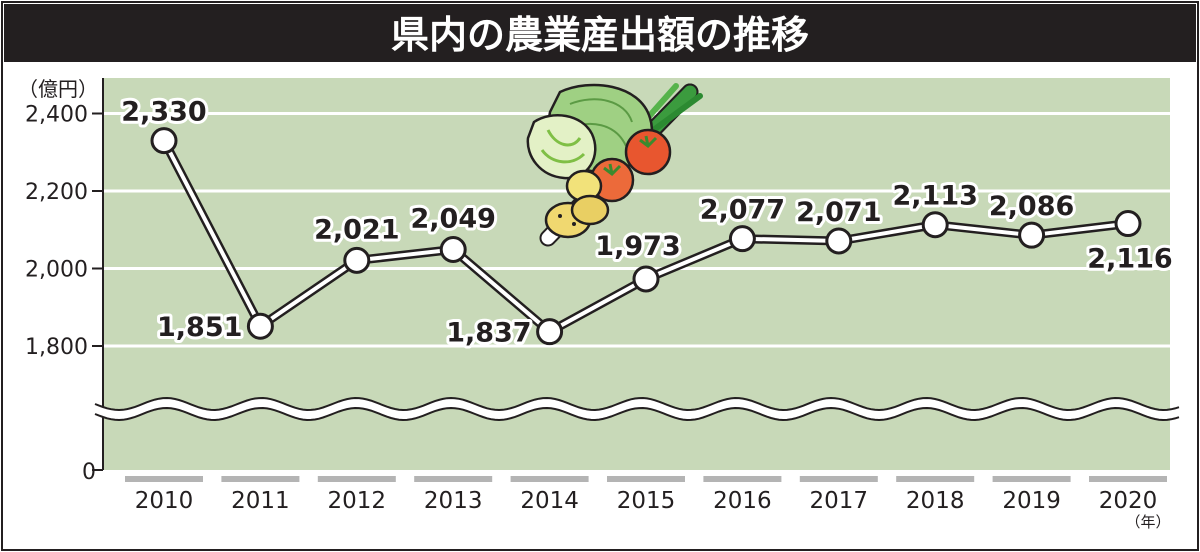 The image size is (1200, 552). What do you see at coordinates (56, 347) in the screenshot?
I see `y-tick-label: 1,800` at bounding box center [56, 347].